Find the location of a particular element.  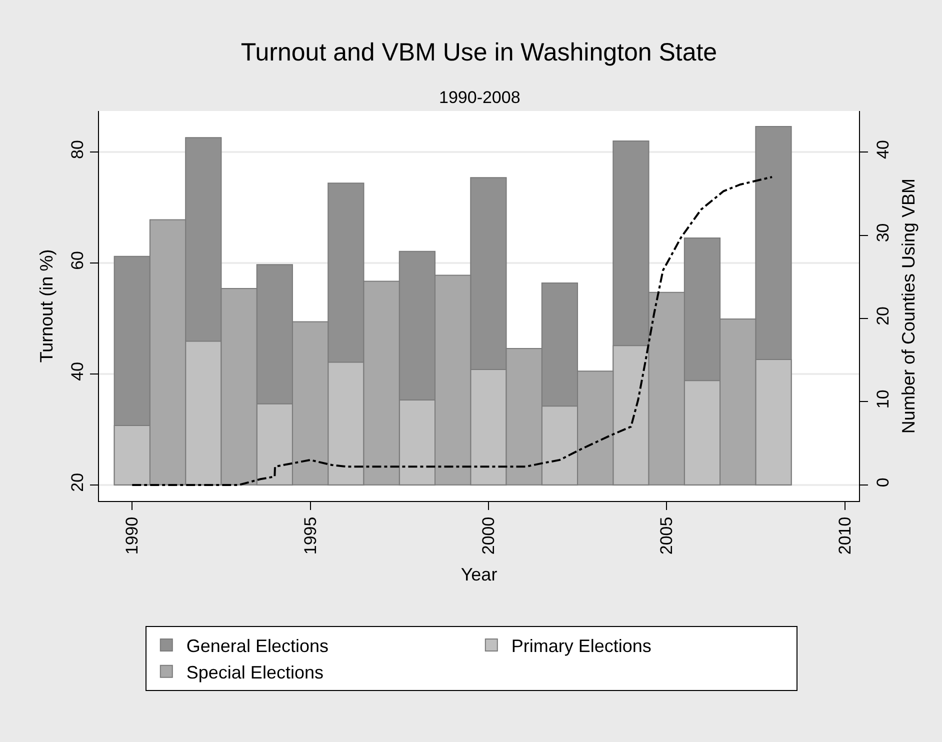

chart-title: Turnout and VBM Use in Washington State is located at coordinates (479, 52).